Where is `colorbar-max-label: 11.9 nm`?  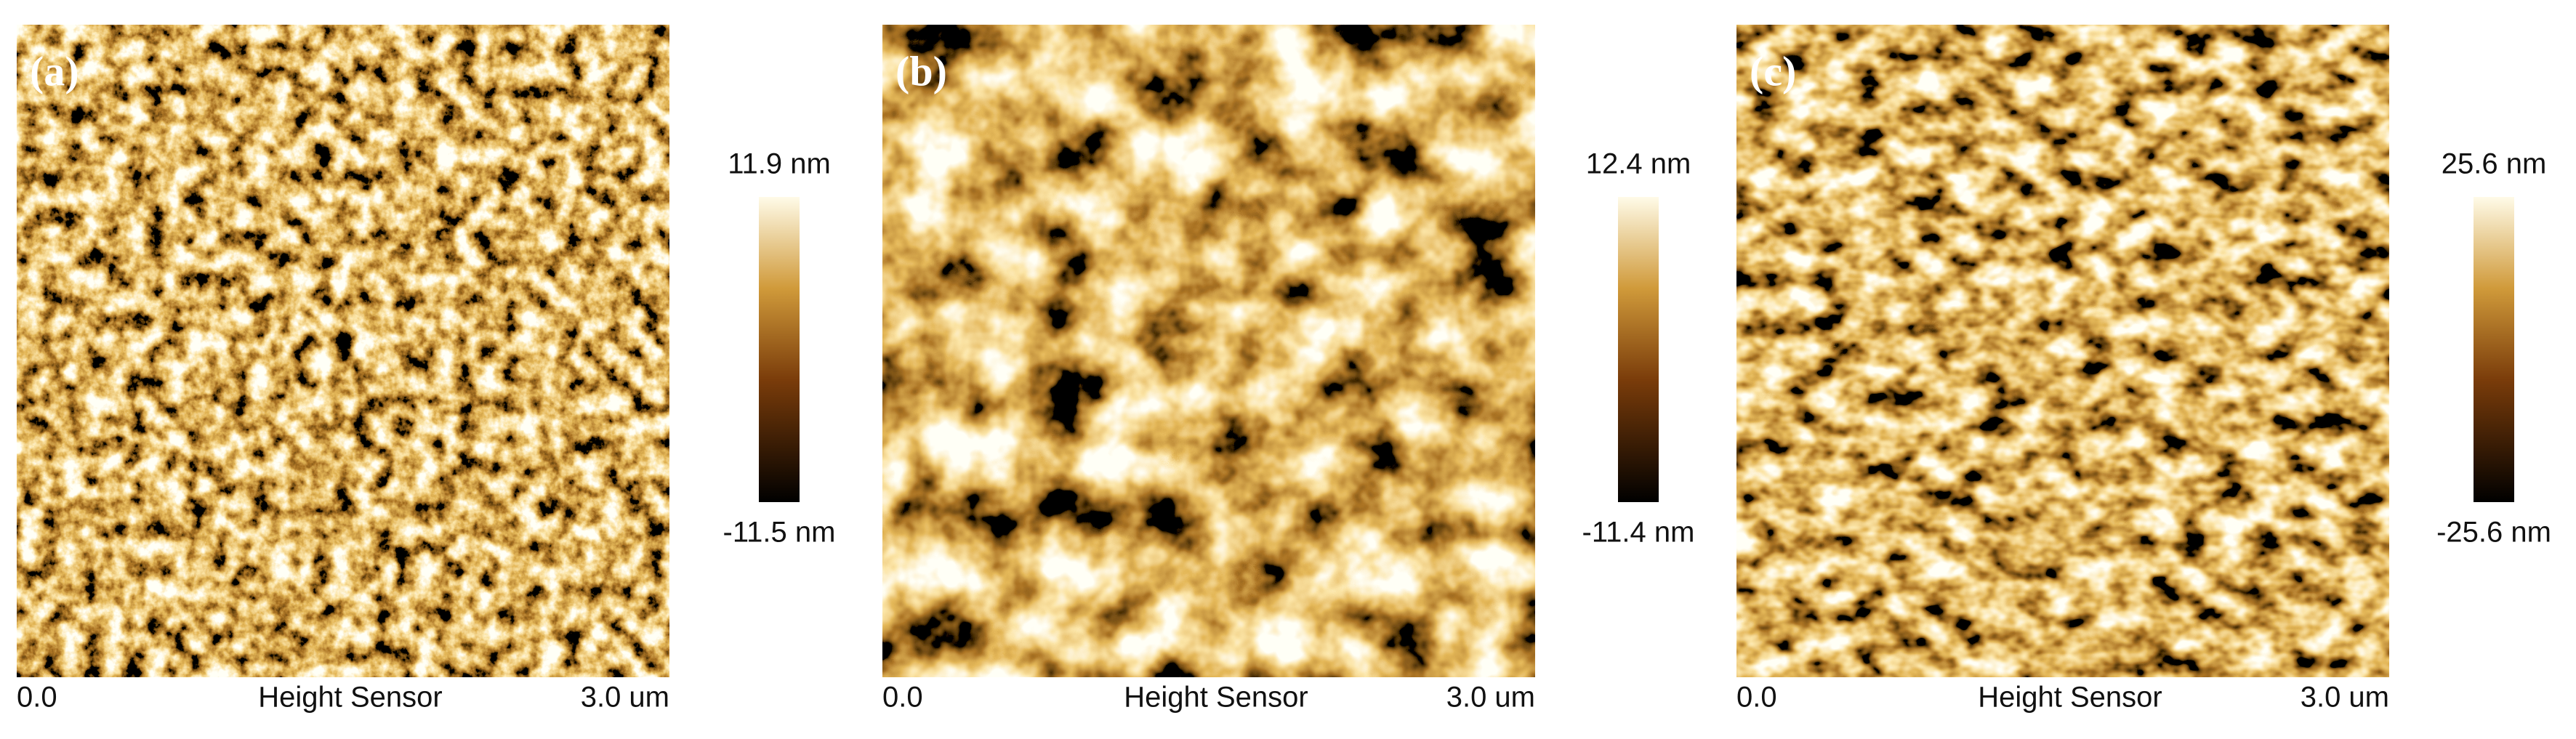
colorbar-max-label: 11.9 nm is located at coordinates (779, 164).